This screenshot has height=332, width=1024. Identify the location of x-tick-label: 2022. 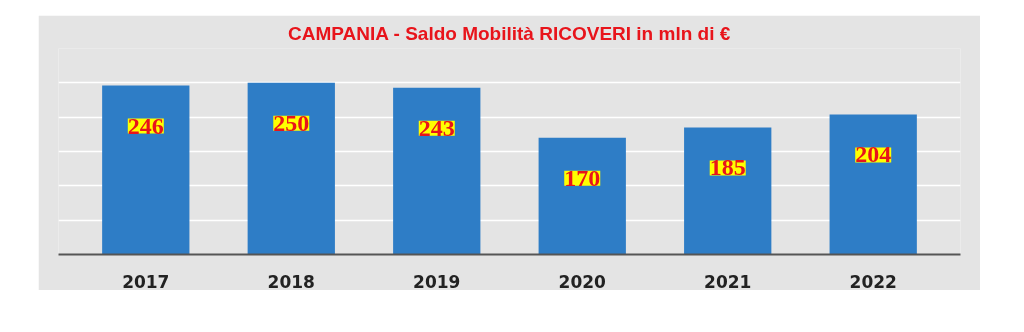
(873, 281).